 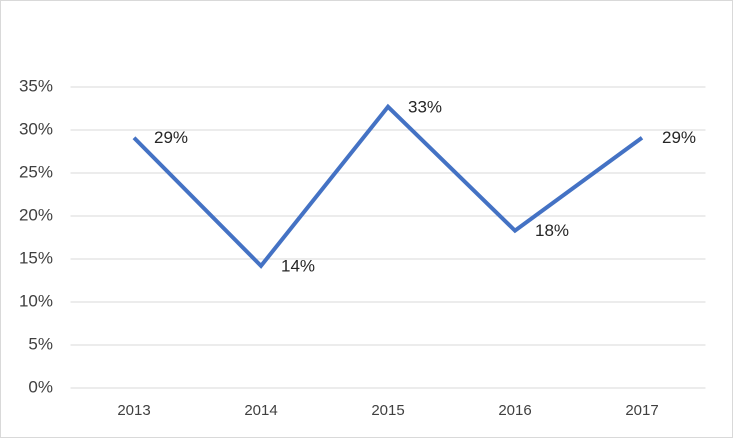 What do you see at coordinates (36, 171) in the screenshot?
I see `y-tick-label: 25%` at bounding box center [36, 171].